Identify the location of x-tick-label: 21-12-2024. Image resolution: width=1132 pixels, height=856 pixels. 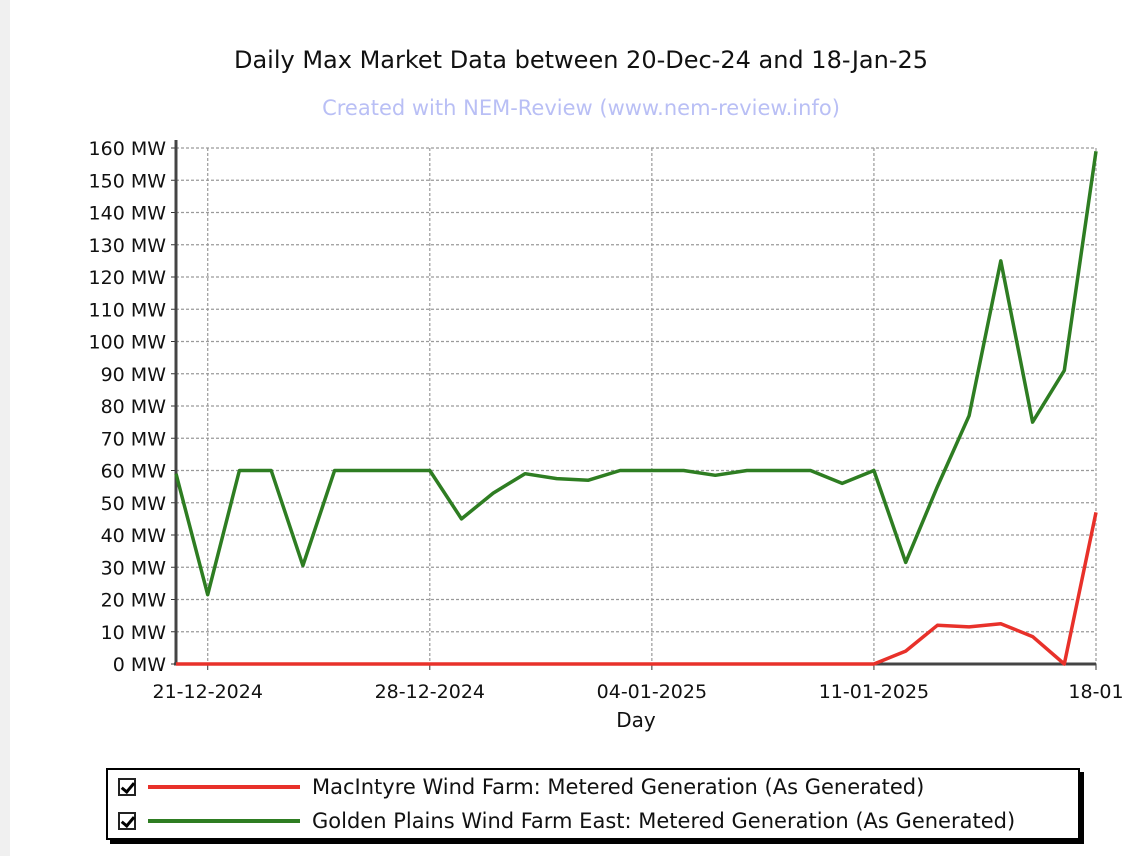
(208, 692).